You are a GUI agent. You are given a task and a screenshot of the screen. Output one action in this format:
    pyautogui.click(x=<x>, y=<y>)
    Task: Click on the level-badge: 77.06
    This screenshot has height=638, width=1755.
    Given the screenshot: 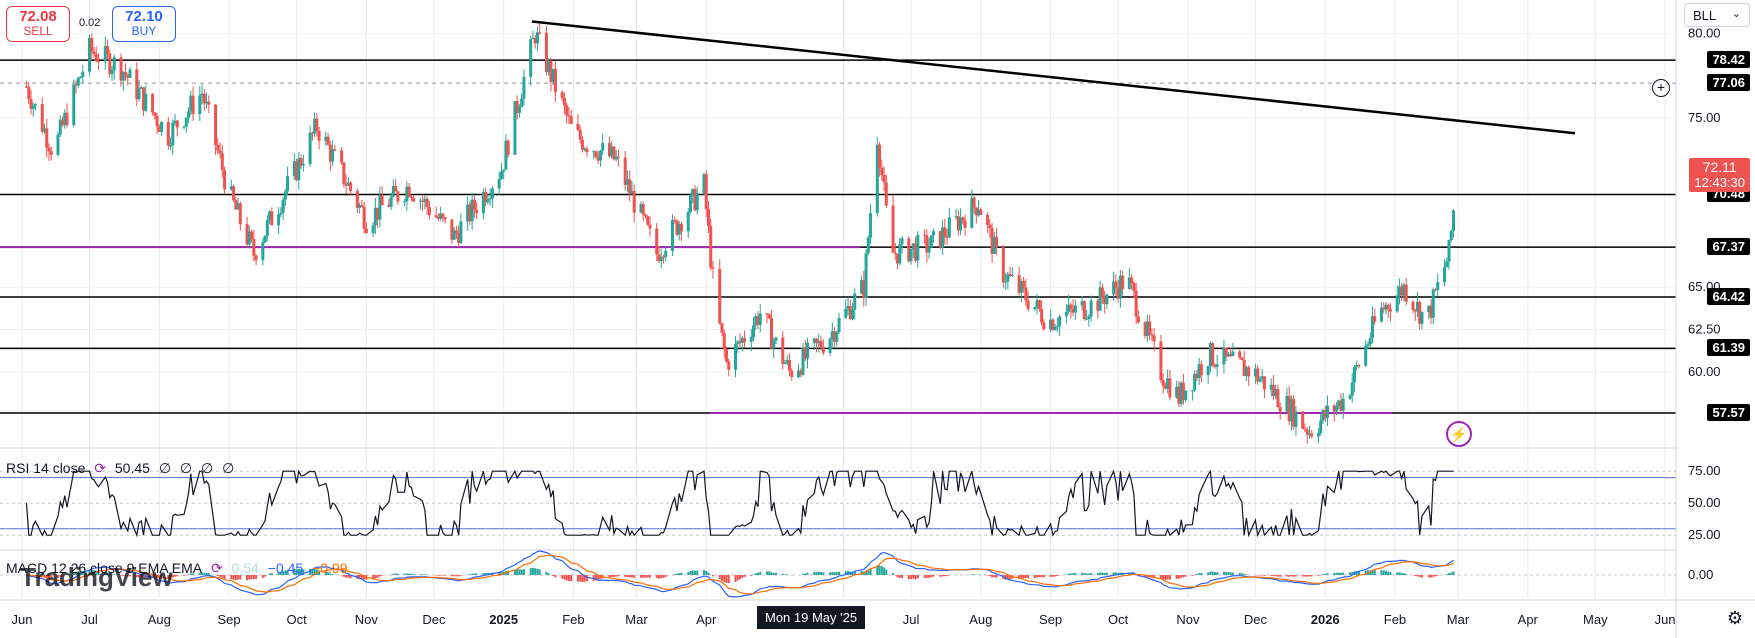 What is the action you would take?
    pyautogui.click(x=1728, y=83)
    